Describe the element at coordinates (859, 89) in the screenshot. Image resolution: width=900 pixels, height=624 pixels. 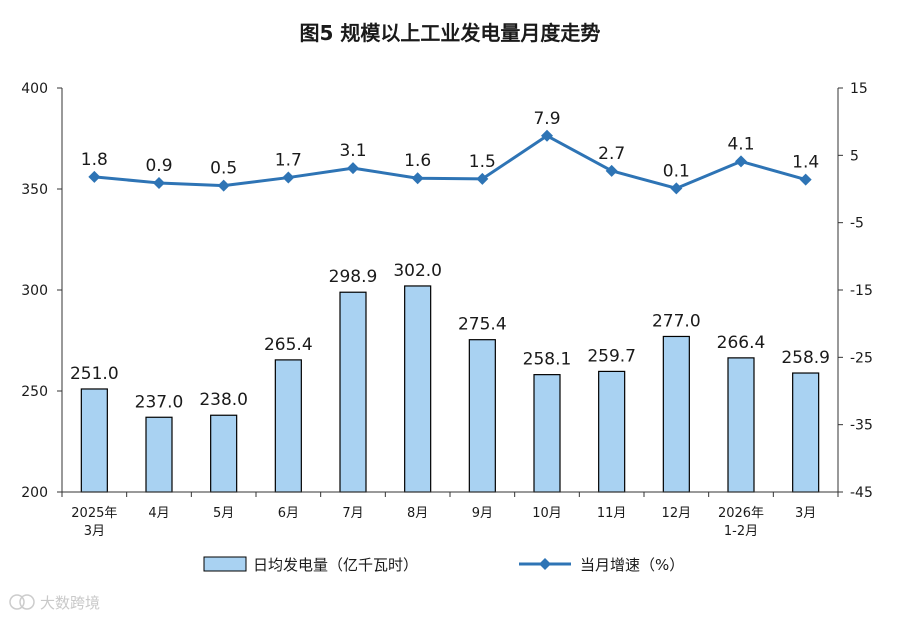
I see `y-right-tick-label: 15` at that location.